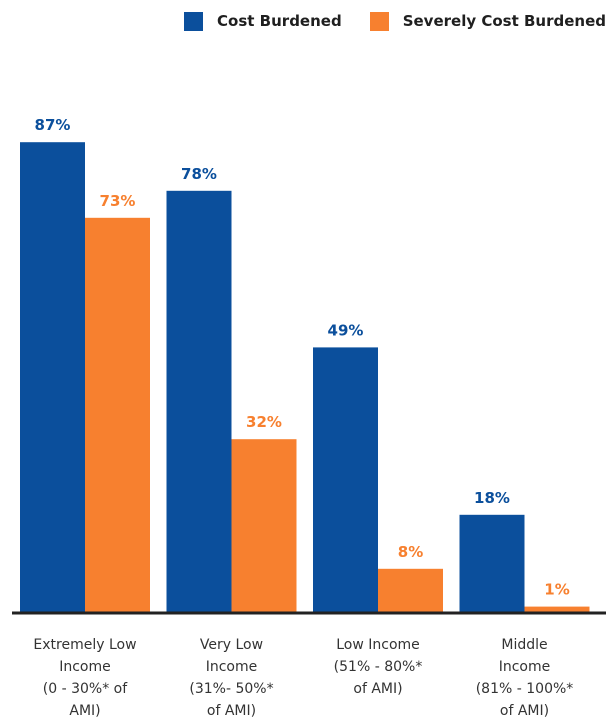 The image size is (606, 727). What do you see at coordinates (346, 330) in the screenshot?
I see `data-label-cost-burdened-2: 49%` at bounding box center [346, 330].